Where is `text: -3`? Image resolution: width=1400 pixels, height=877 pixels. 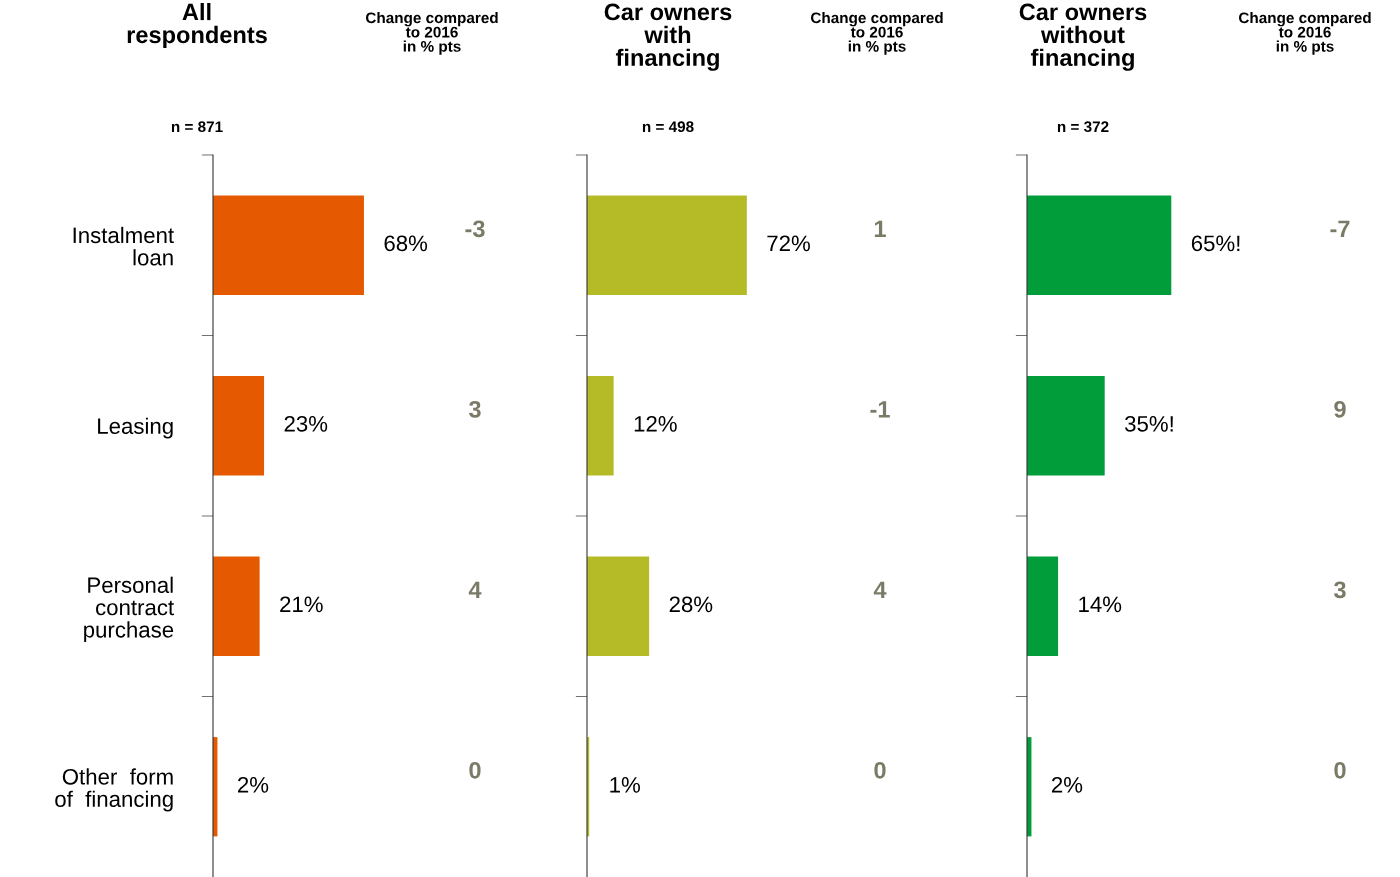
text: -3 is located at coordinates (475, 229).